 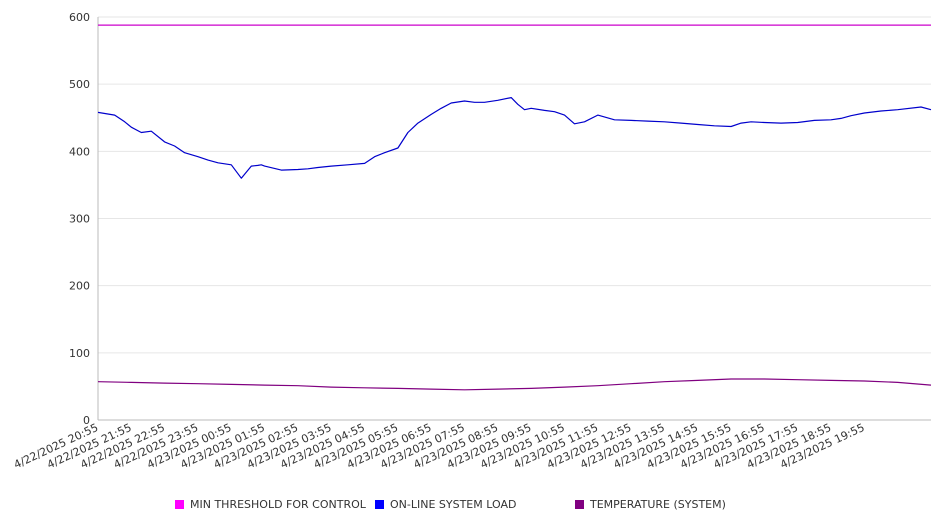 What do you see at coordinates (179, 504) in the screenshot?
I see `legend-swatch-min-threshold` at bounding box center [179, 504].